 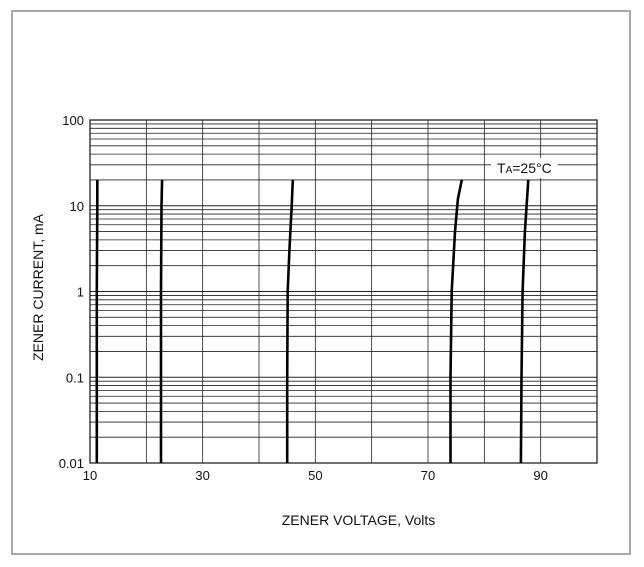 I want to click on annotation-subscript: A, so click(x=509, y=170).